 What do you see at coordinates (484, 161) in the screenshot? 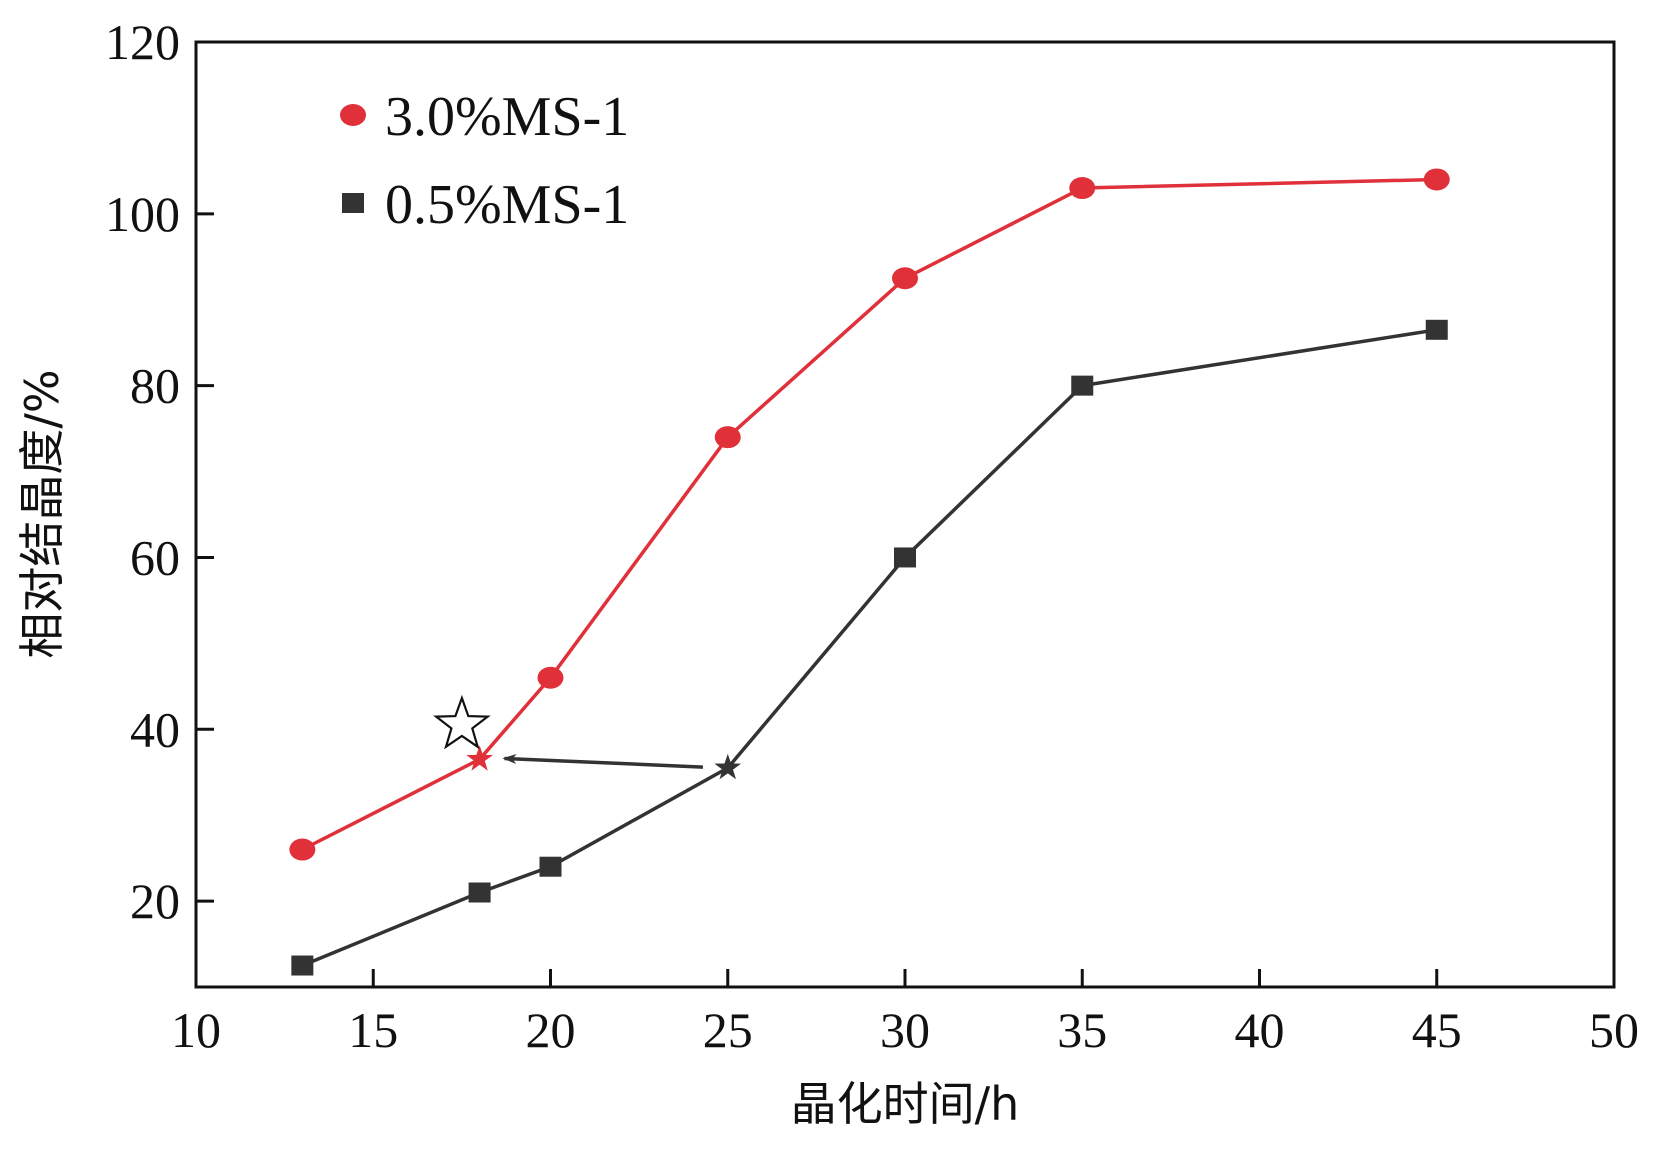
I see `legend: 3.0%MS-1 0.5%MS-1` at bounding box center [484, 161].